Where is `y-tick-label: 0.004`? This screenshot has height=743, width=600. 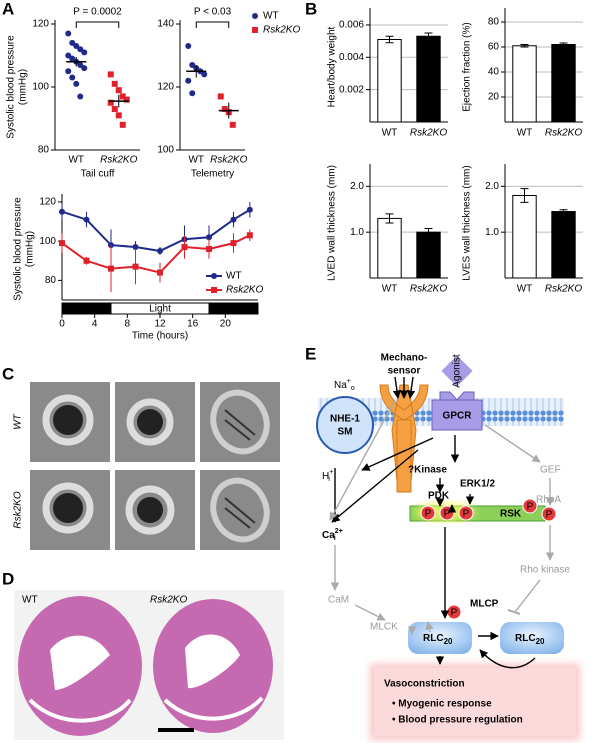 y-tick-label: 0.004 is located at coordinates (351, 57).